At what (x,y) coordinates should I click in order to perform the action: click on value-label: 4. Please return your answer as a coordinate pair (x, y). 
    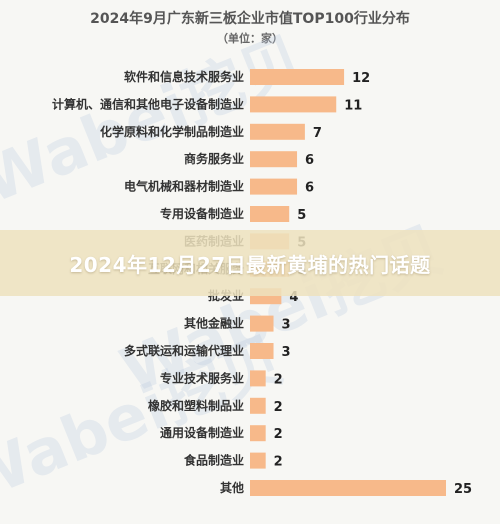
    Looking at the image, I should click on (293, 297).